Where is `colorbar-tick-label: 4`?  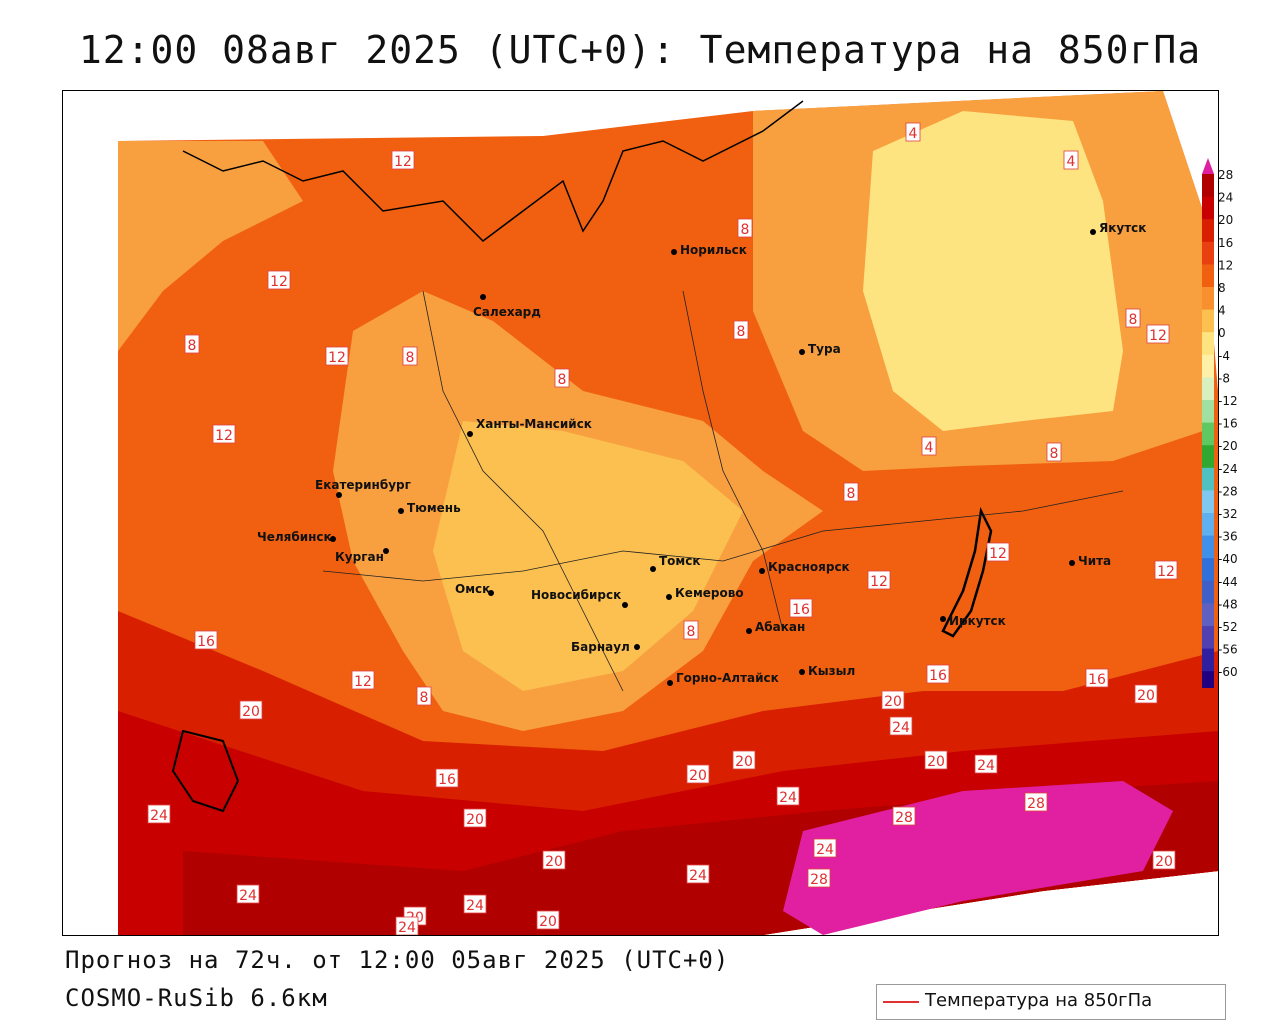 colorbar-tick-label: 4 is located at coordinates (1222, 311).